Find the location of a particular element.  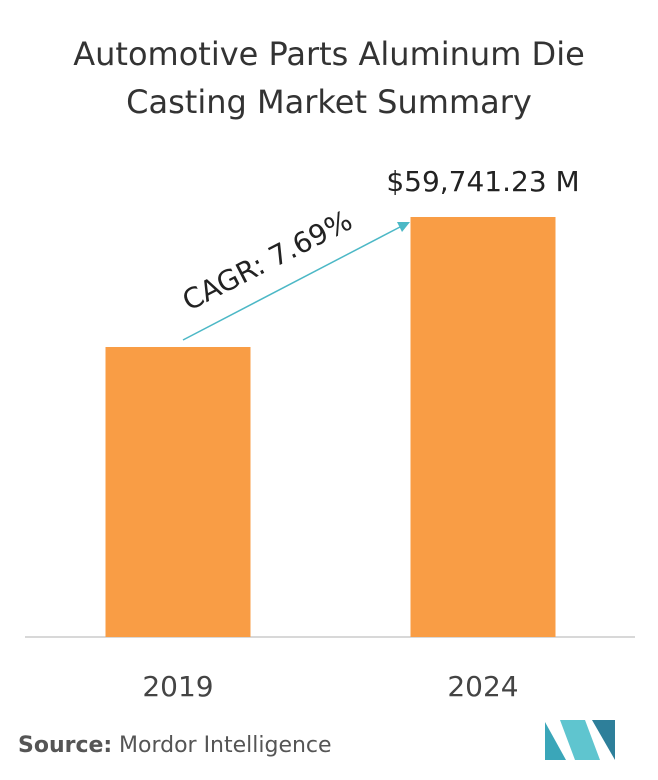

arrow-head is located at coordinates (403, 227).